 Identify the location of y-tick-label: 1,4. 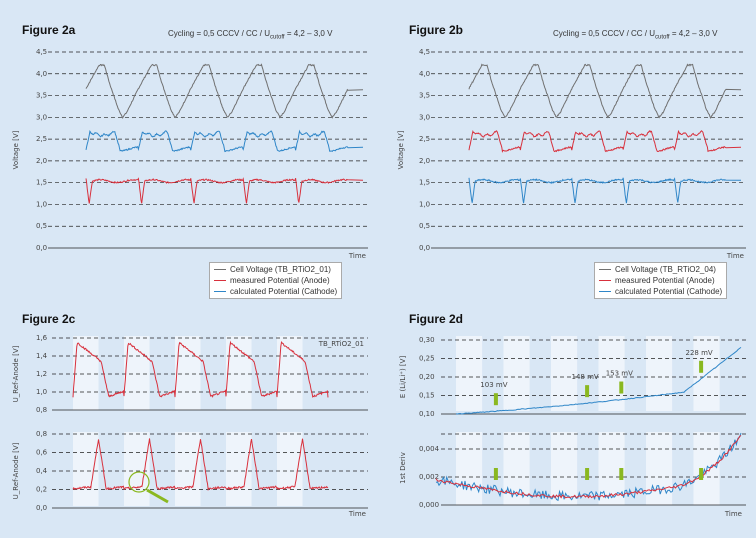
(42, 356).